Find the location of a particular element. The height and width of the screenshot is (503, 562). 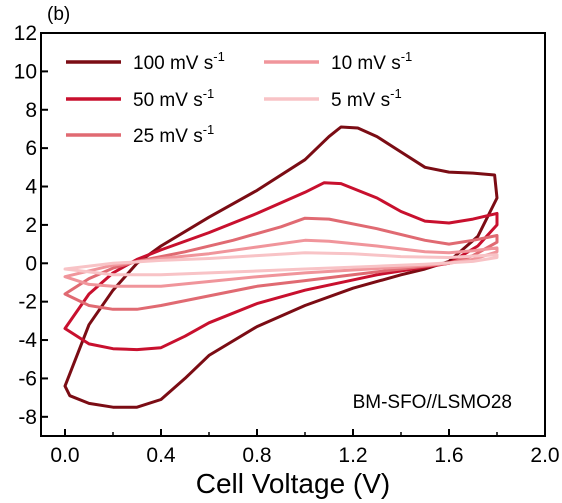

legend-label-0: 100 mV s-1 is located at coordinates (179, 61).